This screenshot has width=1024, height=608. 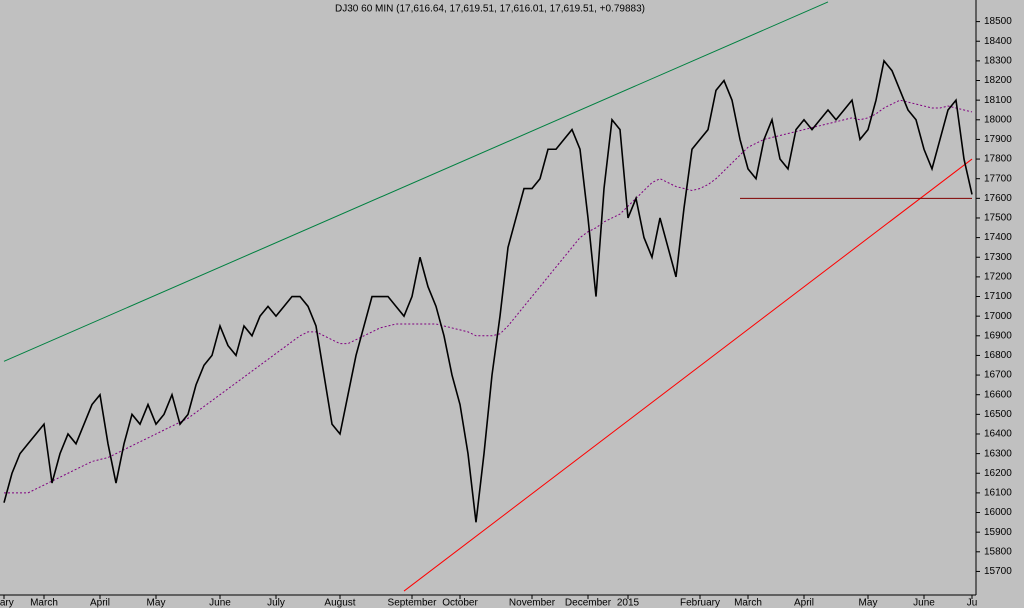 I want to click on y-tick-label: 16700, so click(x=998, y=375).